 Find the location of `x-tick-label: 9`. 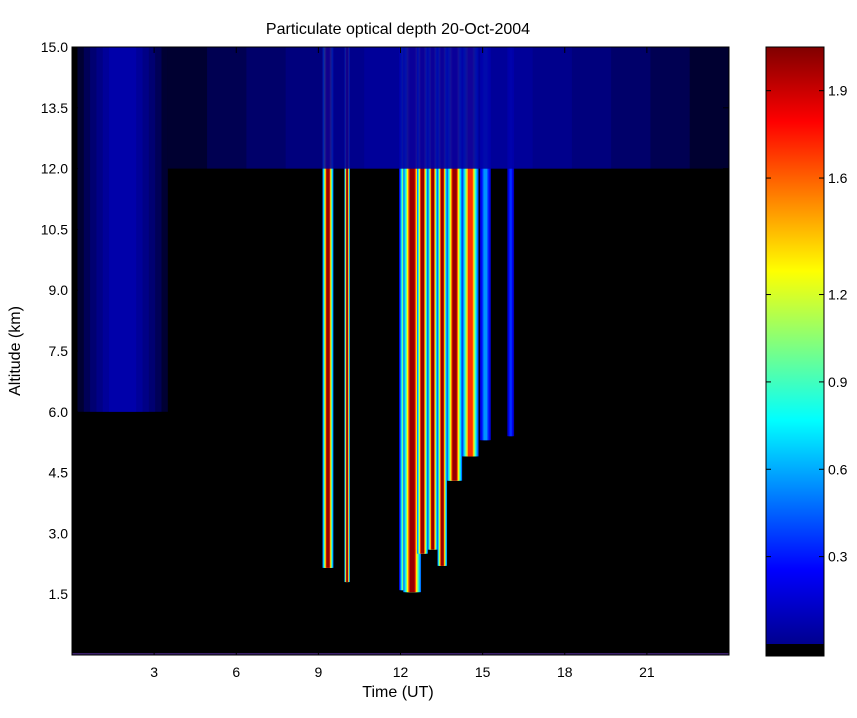

x-tick-label: 9 is located at coordinates (318, 672).